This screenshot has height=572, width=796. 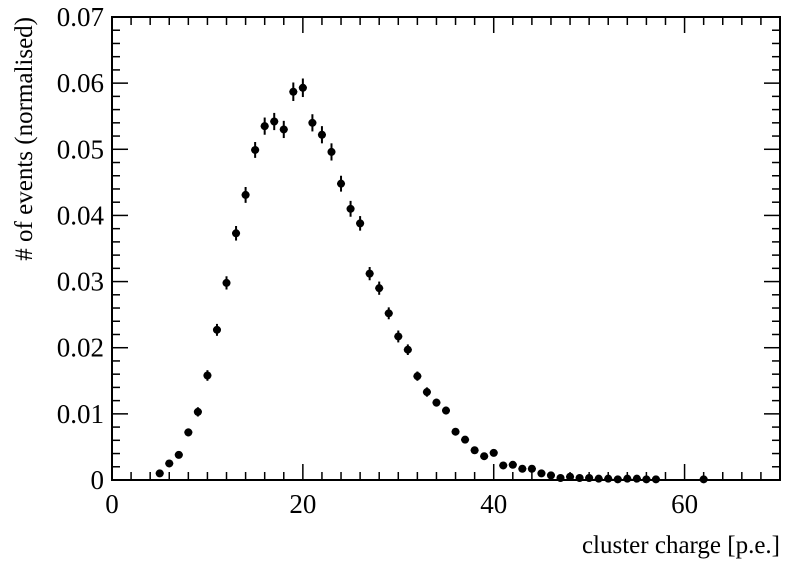 I want to click on x-tick-label: 0, so click(x=112, y=504).